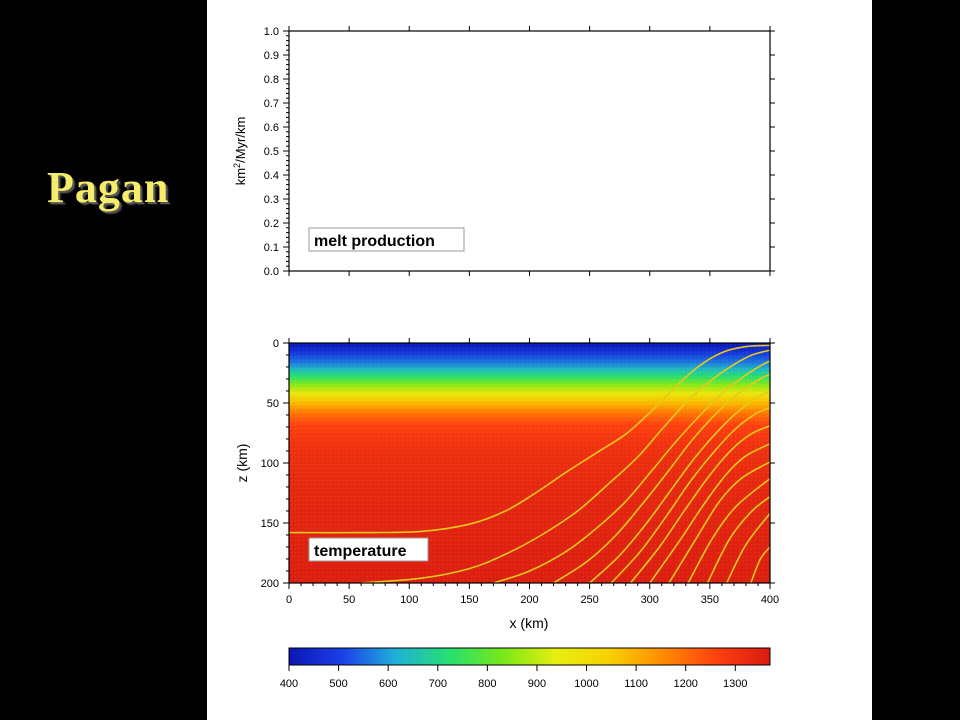 The image size is (960, 720). I want to click on colorbar-tick-label: 400, so click(289, 684).